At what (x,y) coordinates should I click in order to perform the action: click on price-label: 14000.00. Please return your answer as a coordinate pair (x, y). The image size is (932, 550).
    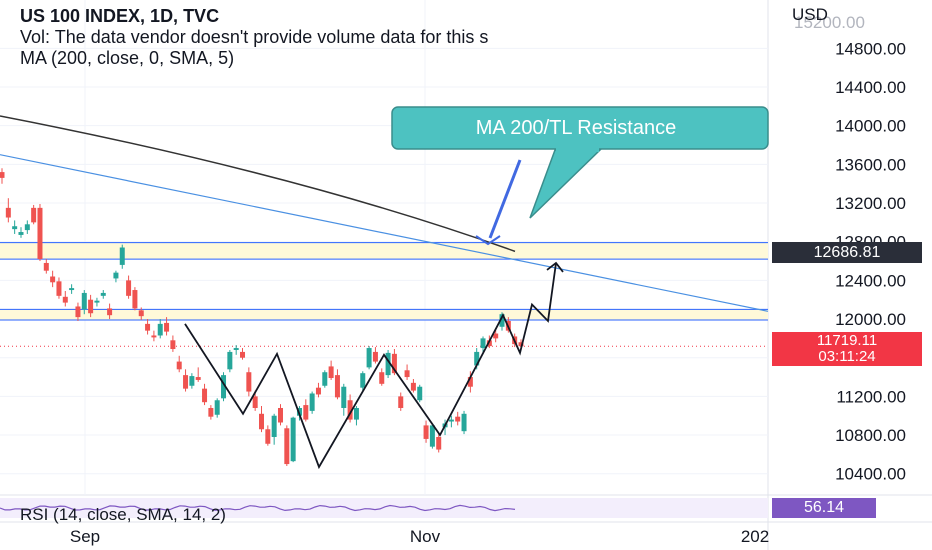
    Looking at the image, I should click on (870, 126).